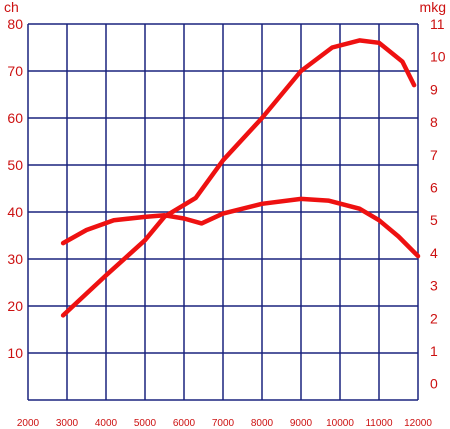 Image resolution: width=450 pixels, height=429 pixels. I want to click on x-axis-tick-label: 5000, so click(145, 423).